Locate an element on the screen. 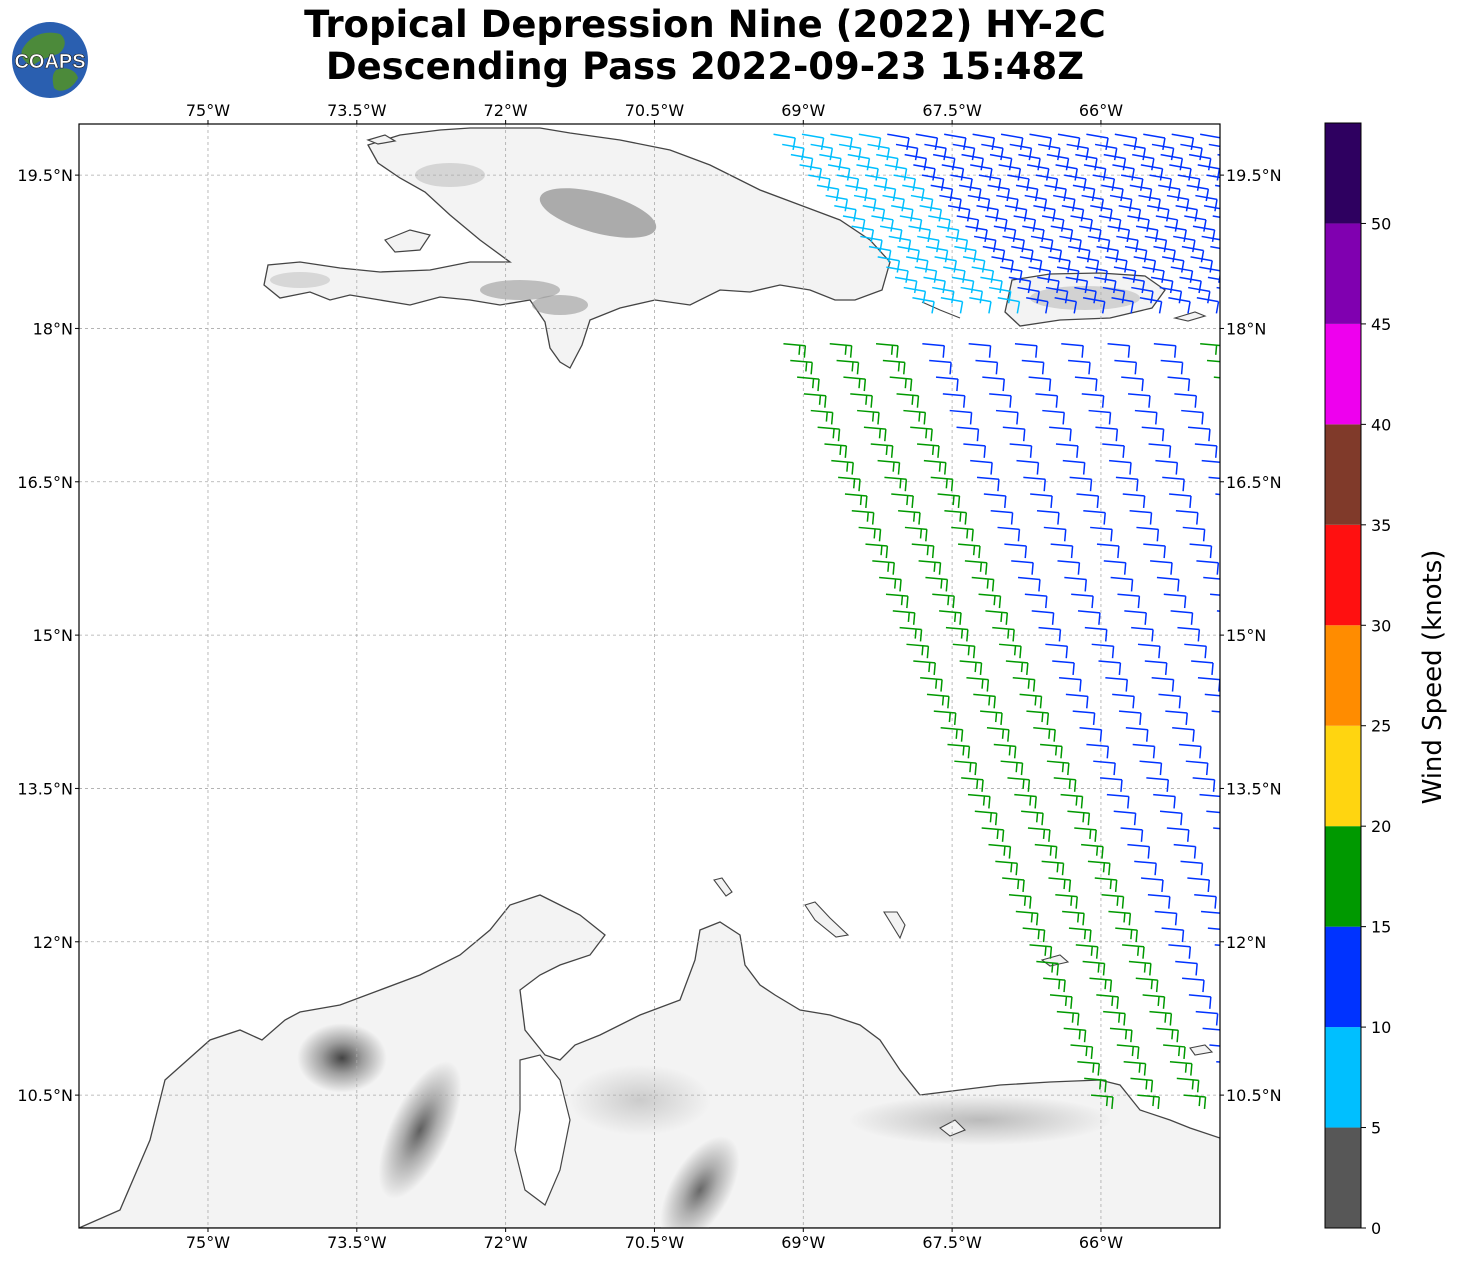 This screenshot has width=1461, height=1264. colorbar-bin is located at coordinates (1343, 575).